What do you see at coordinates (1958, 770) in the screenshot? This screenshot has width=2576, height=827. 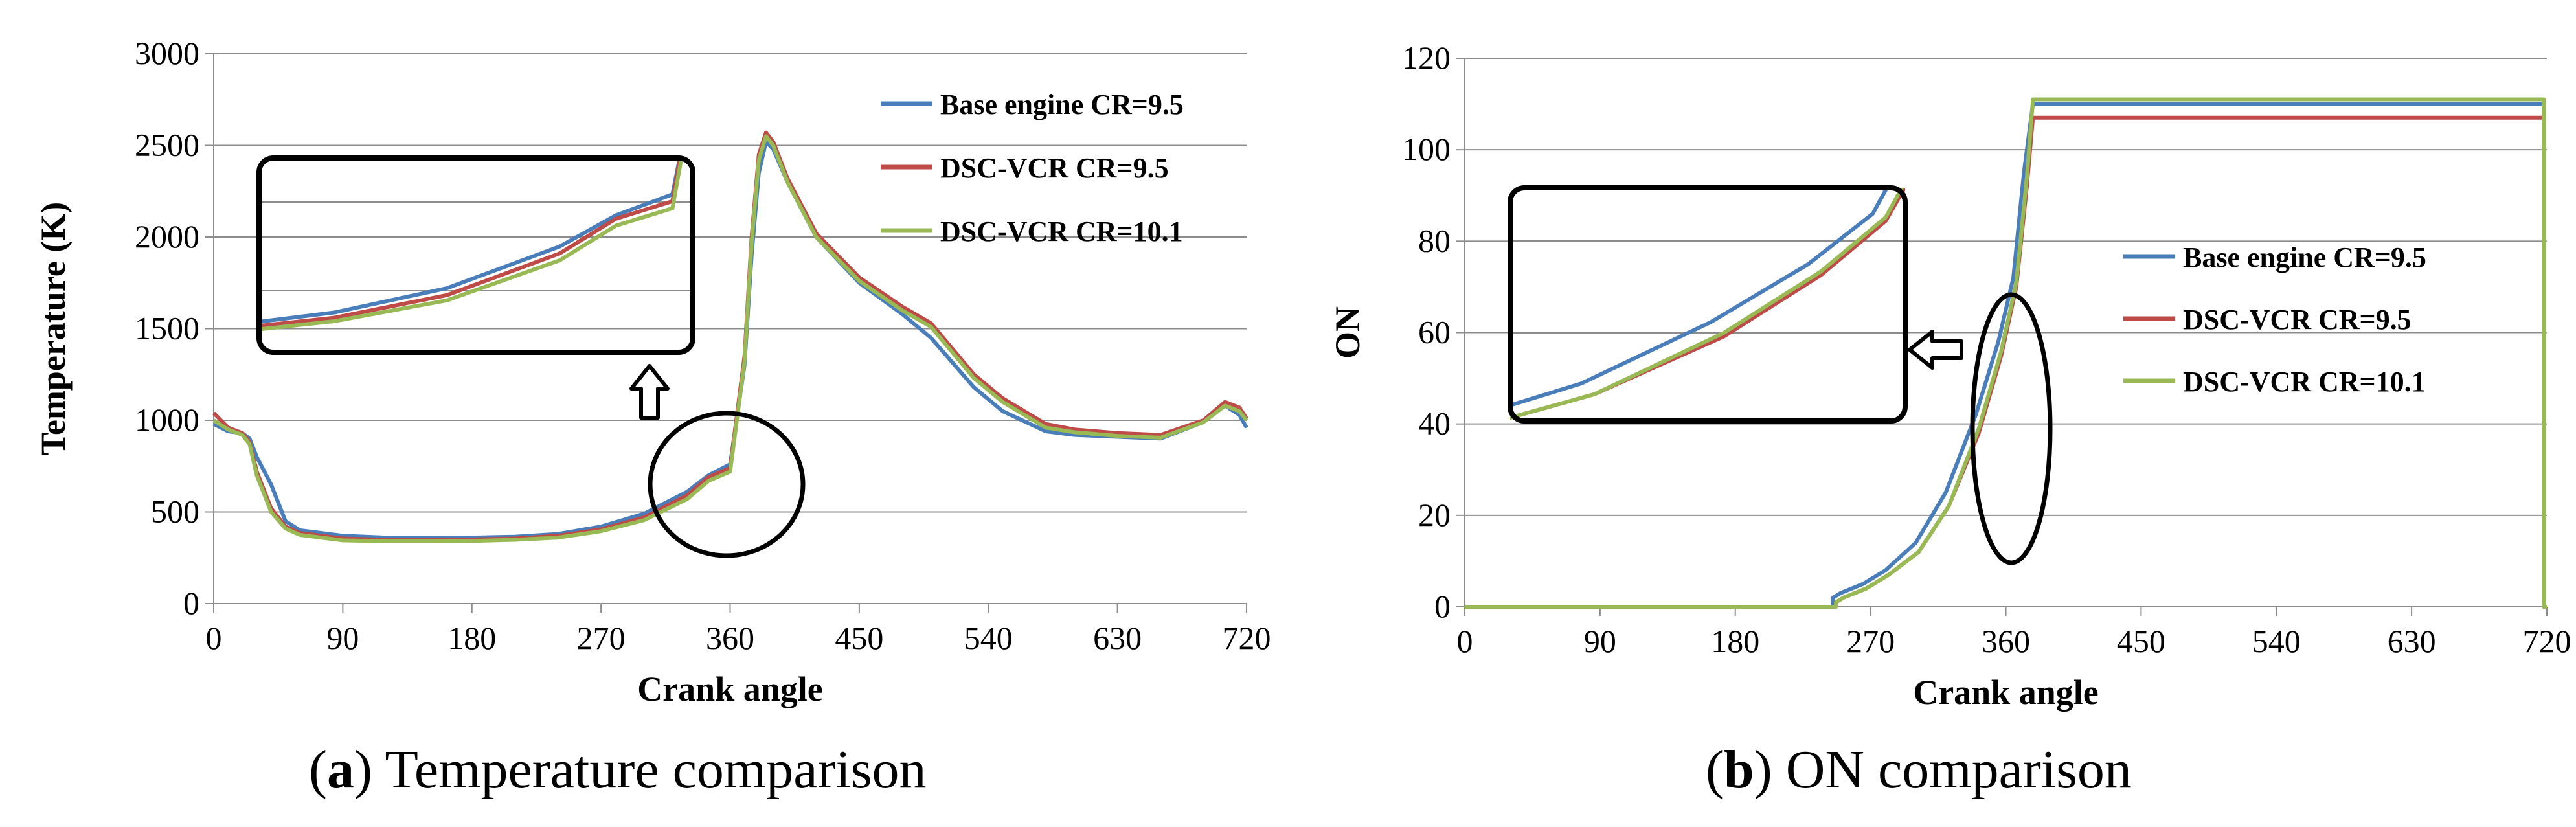 I see `caption-b-text: ON comparison` at bounding box center [1958, 770].